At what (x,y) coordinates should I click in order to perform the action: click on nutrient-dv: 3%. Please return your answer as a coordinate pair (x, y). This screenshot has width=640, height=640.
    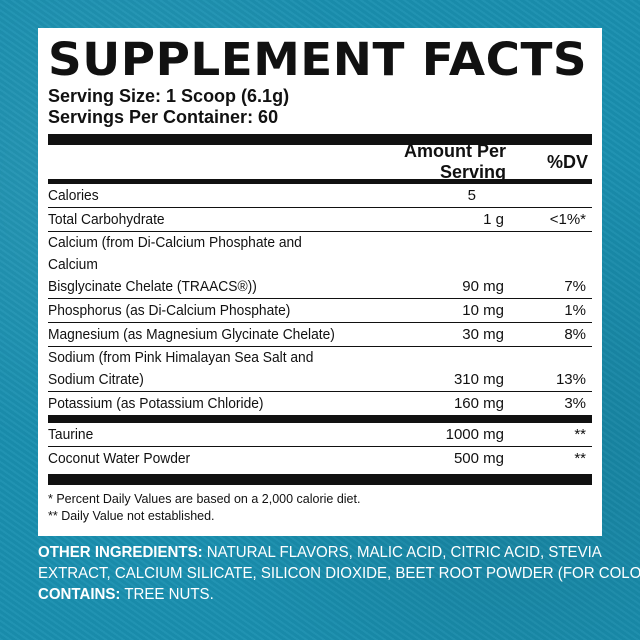
    Looking at the image, I should click on (575, 403).